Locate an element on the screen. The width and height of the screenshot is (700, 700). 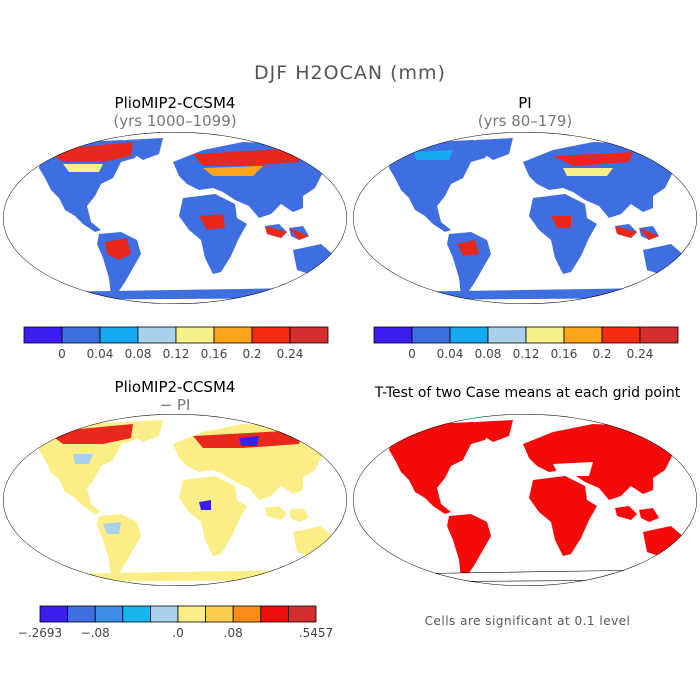
colorbar-tick-label: −.08 is located at coordinates (95, 633).